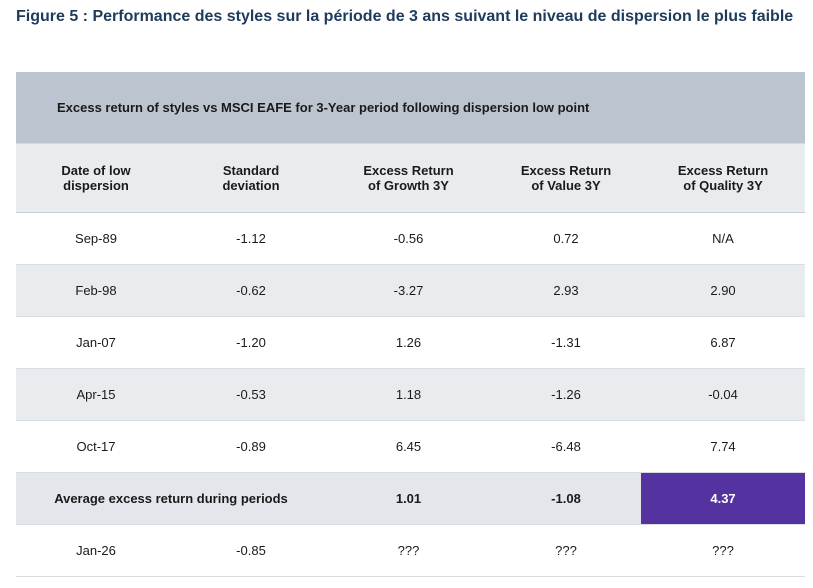 Image resolution: width=813 pixels, height=588 pixels. I want to click on cell-std: -0.85, so click(251, 550).